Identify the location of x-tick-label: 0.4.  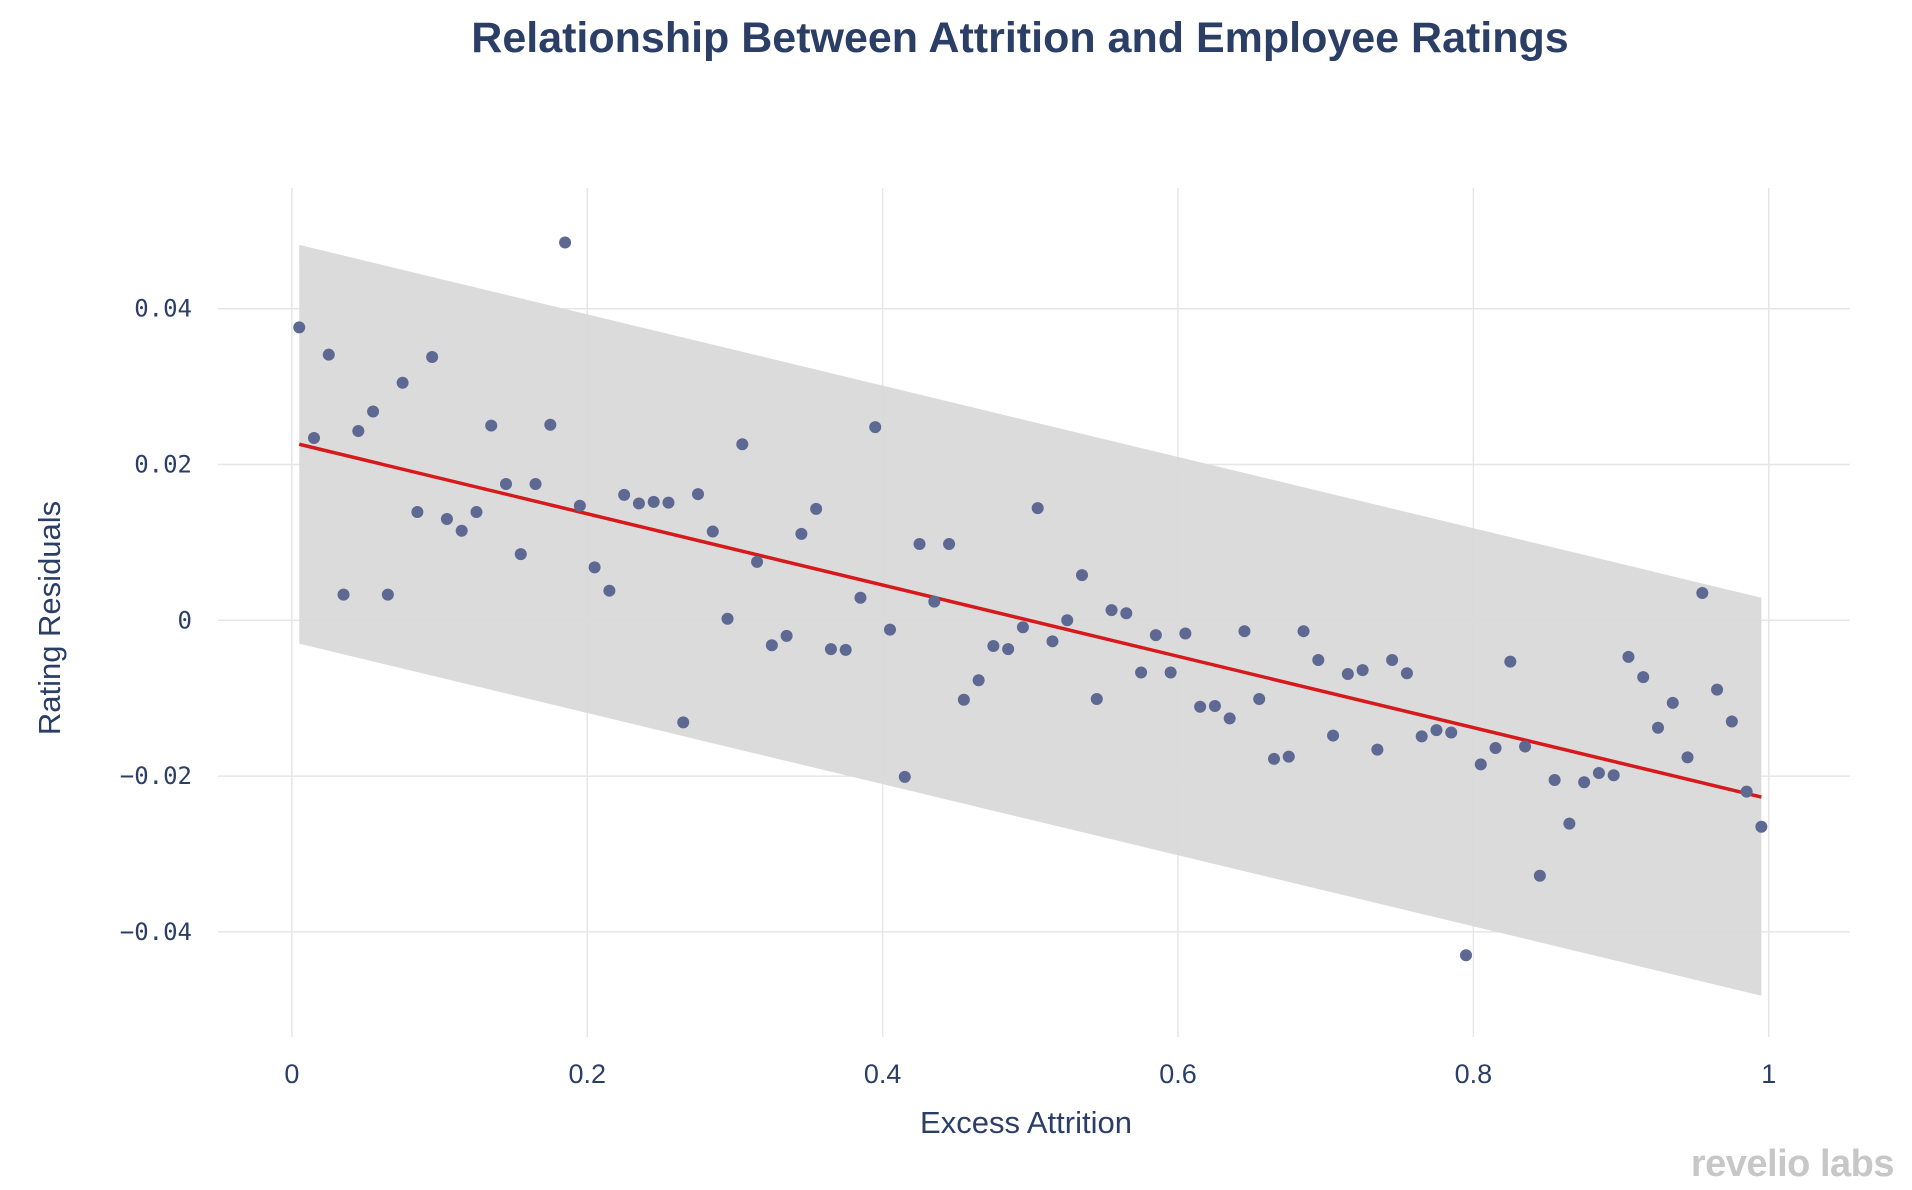
(883, 1074).